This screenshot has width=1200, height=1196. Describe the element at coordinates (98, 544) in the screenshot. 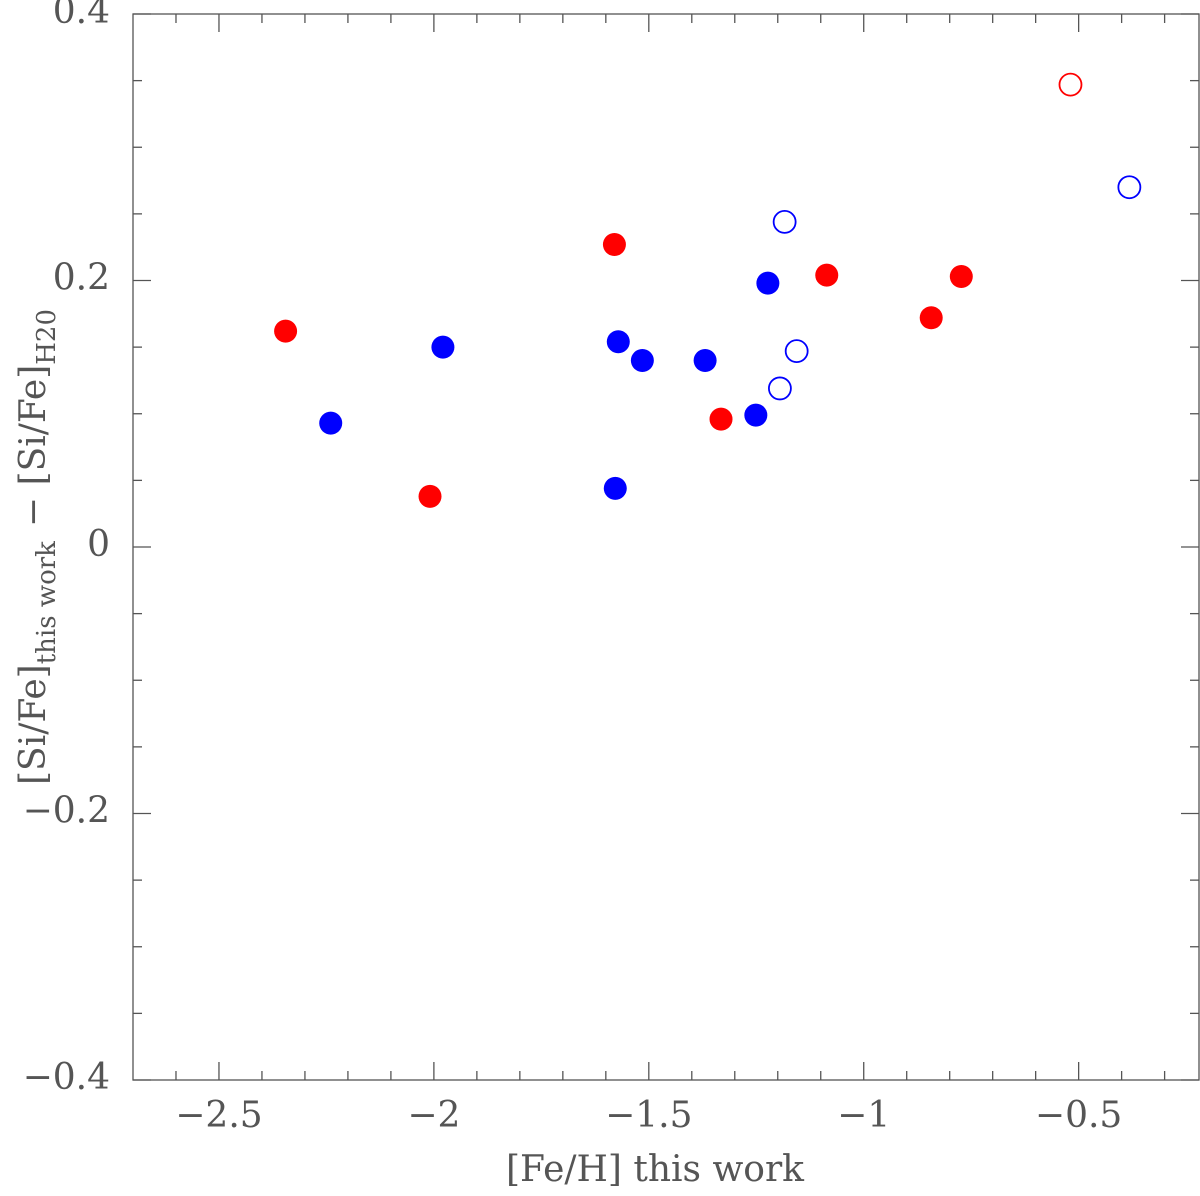

I see `y-tick-label: 0` at that location.